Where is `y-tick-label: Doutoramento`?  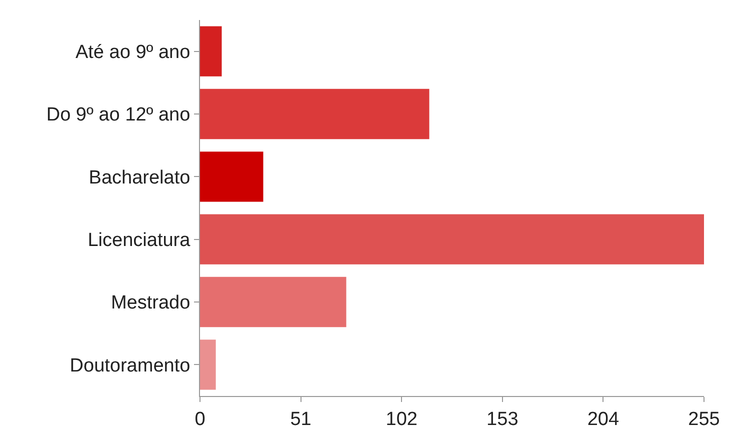
y-tick-label: Doutoramento is located at coordinates (130, 365).